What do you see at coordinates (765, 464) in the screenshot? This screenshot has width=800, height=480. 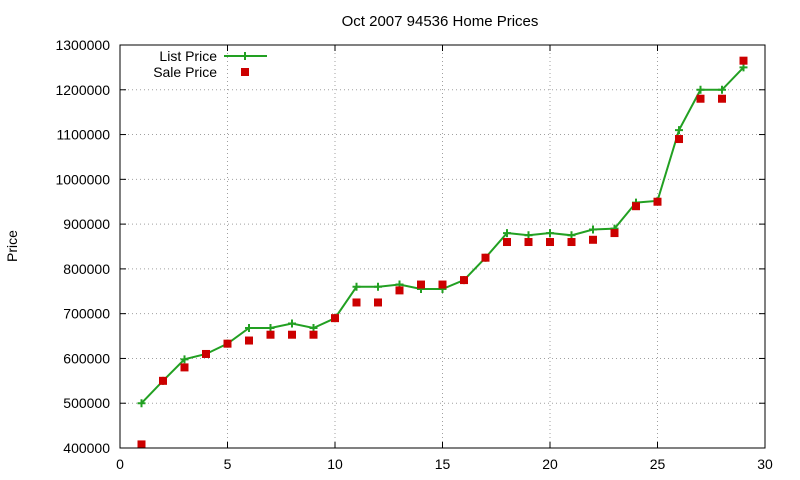 I see `x-tick-label: 30` at bounding box center [765, 464].